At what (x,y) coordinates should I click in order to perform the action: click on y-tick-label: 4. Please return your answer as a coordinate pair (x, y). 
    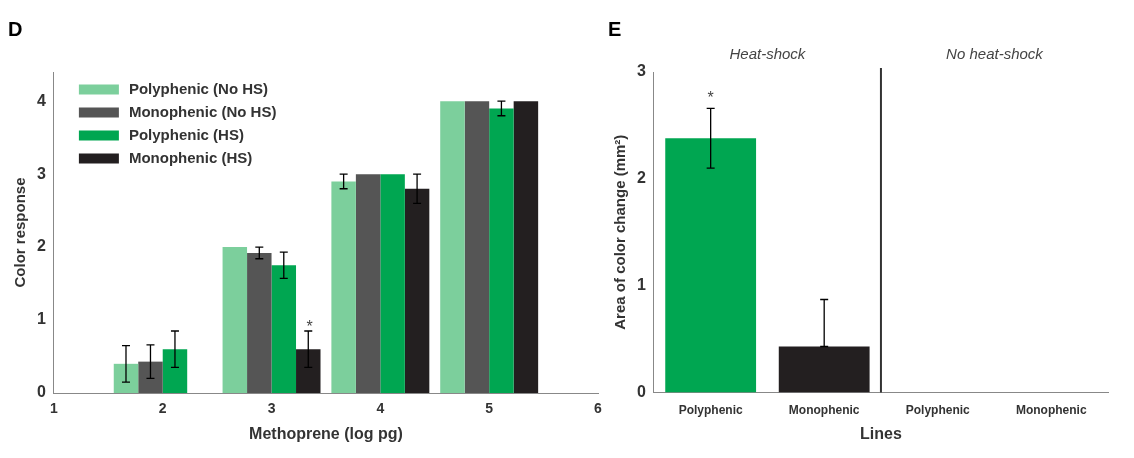
    Looking at the image, I should click on (41, 100).